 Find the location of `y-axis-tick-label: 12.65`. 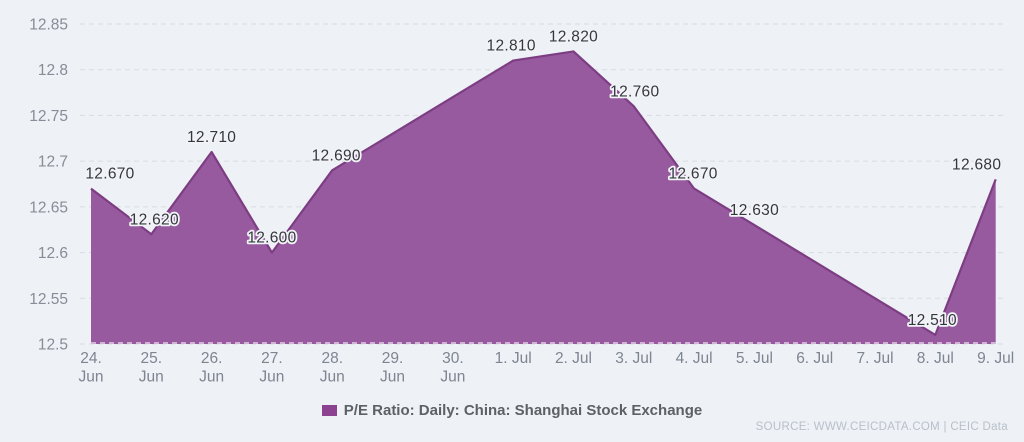

y-axis-tick-label: 12.65 is located at coordinates (48, 207).